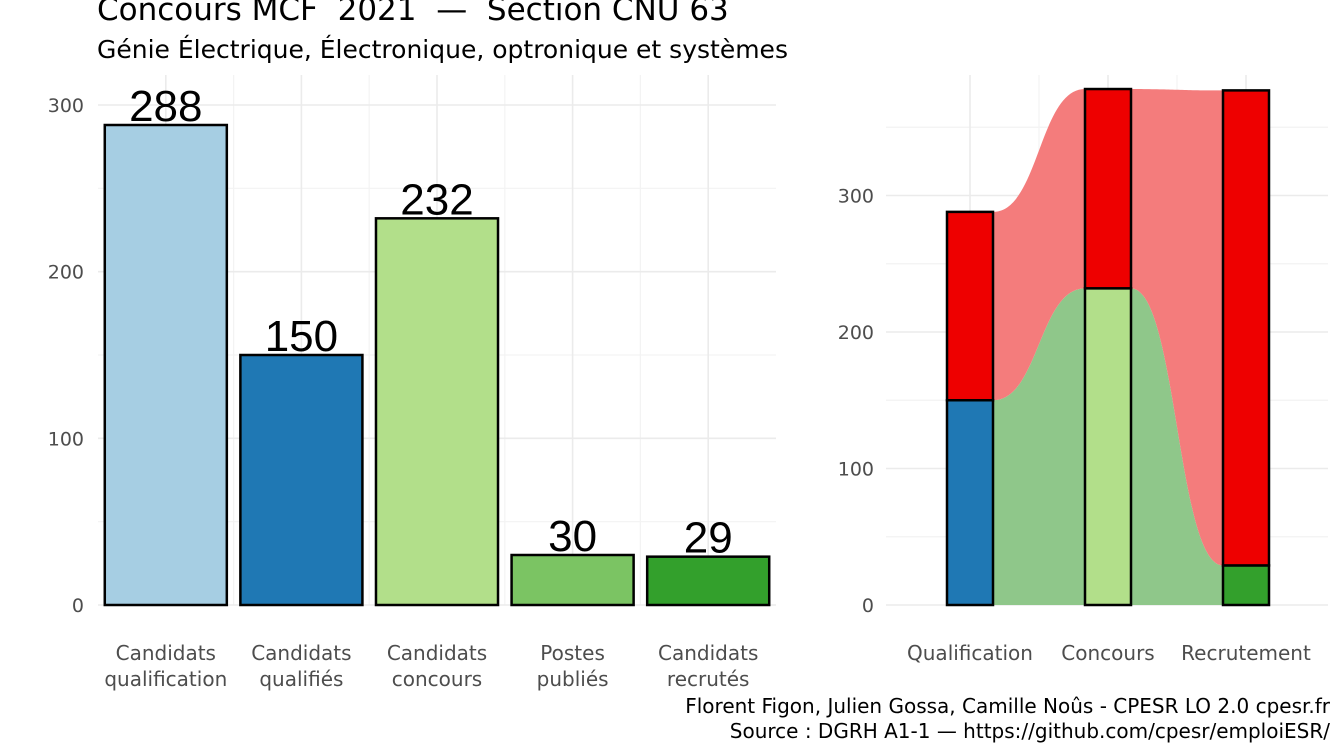 The width and height of the screenshot is (1344, 756). Describe the element at coordinates (165, 106) in the screenshot. I see `data-label: 288` at that location.